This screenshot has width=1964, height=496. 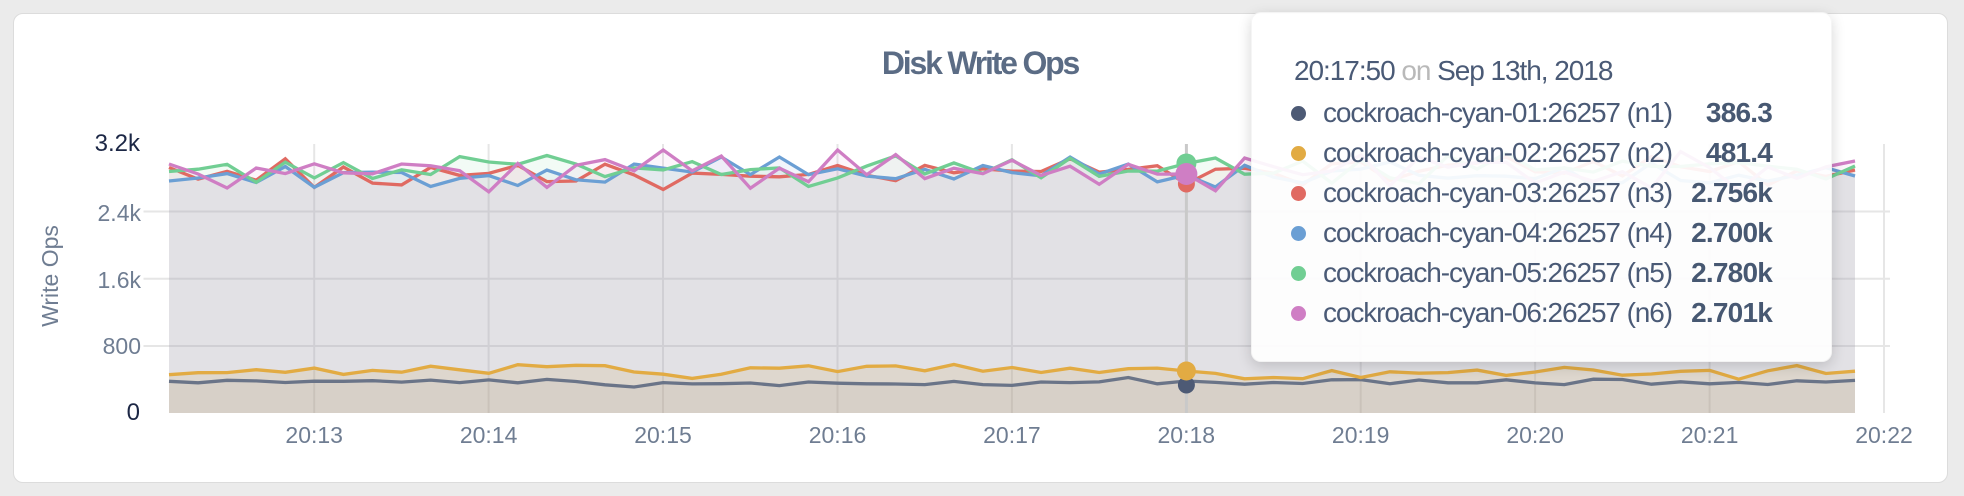 What do you see at coordinates (50, 276) in the screenshot?
I see `svg-text: Write Ops` at bounding box center [50, 276].